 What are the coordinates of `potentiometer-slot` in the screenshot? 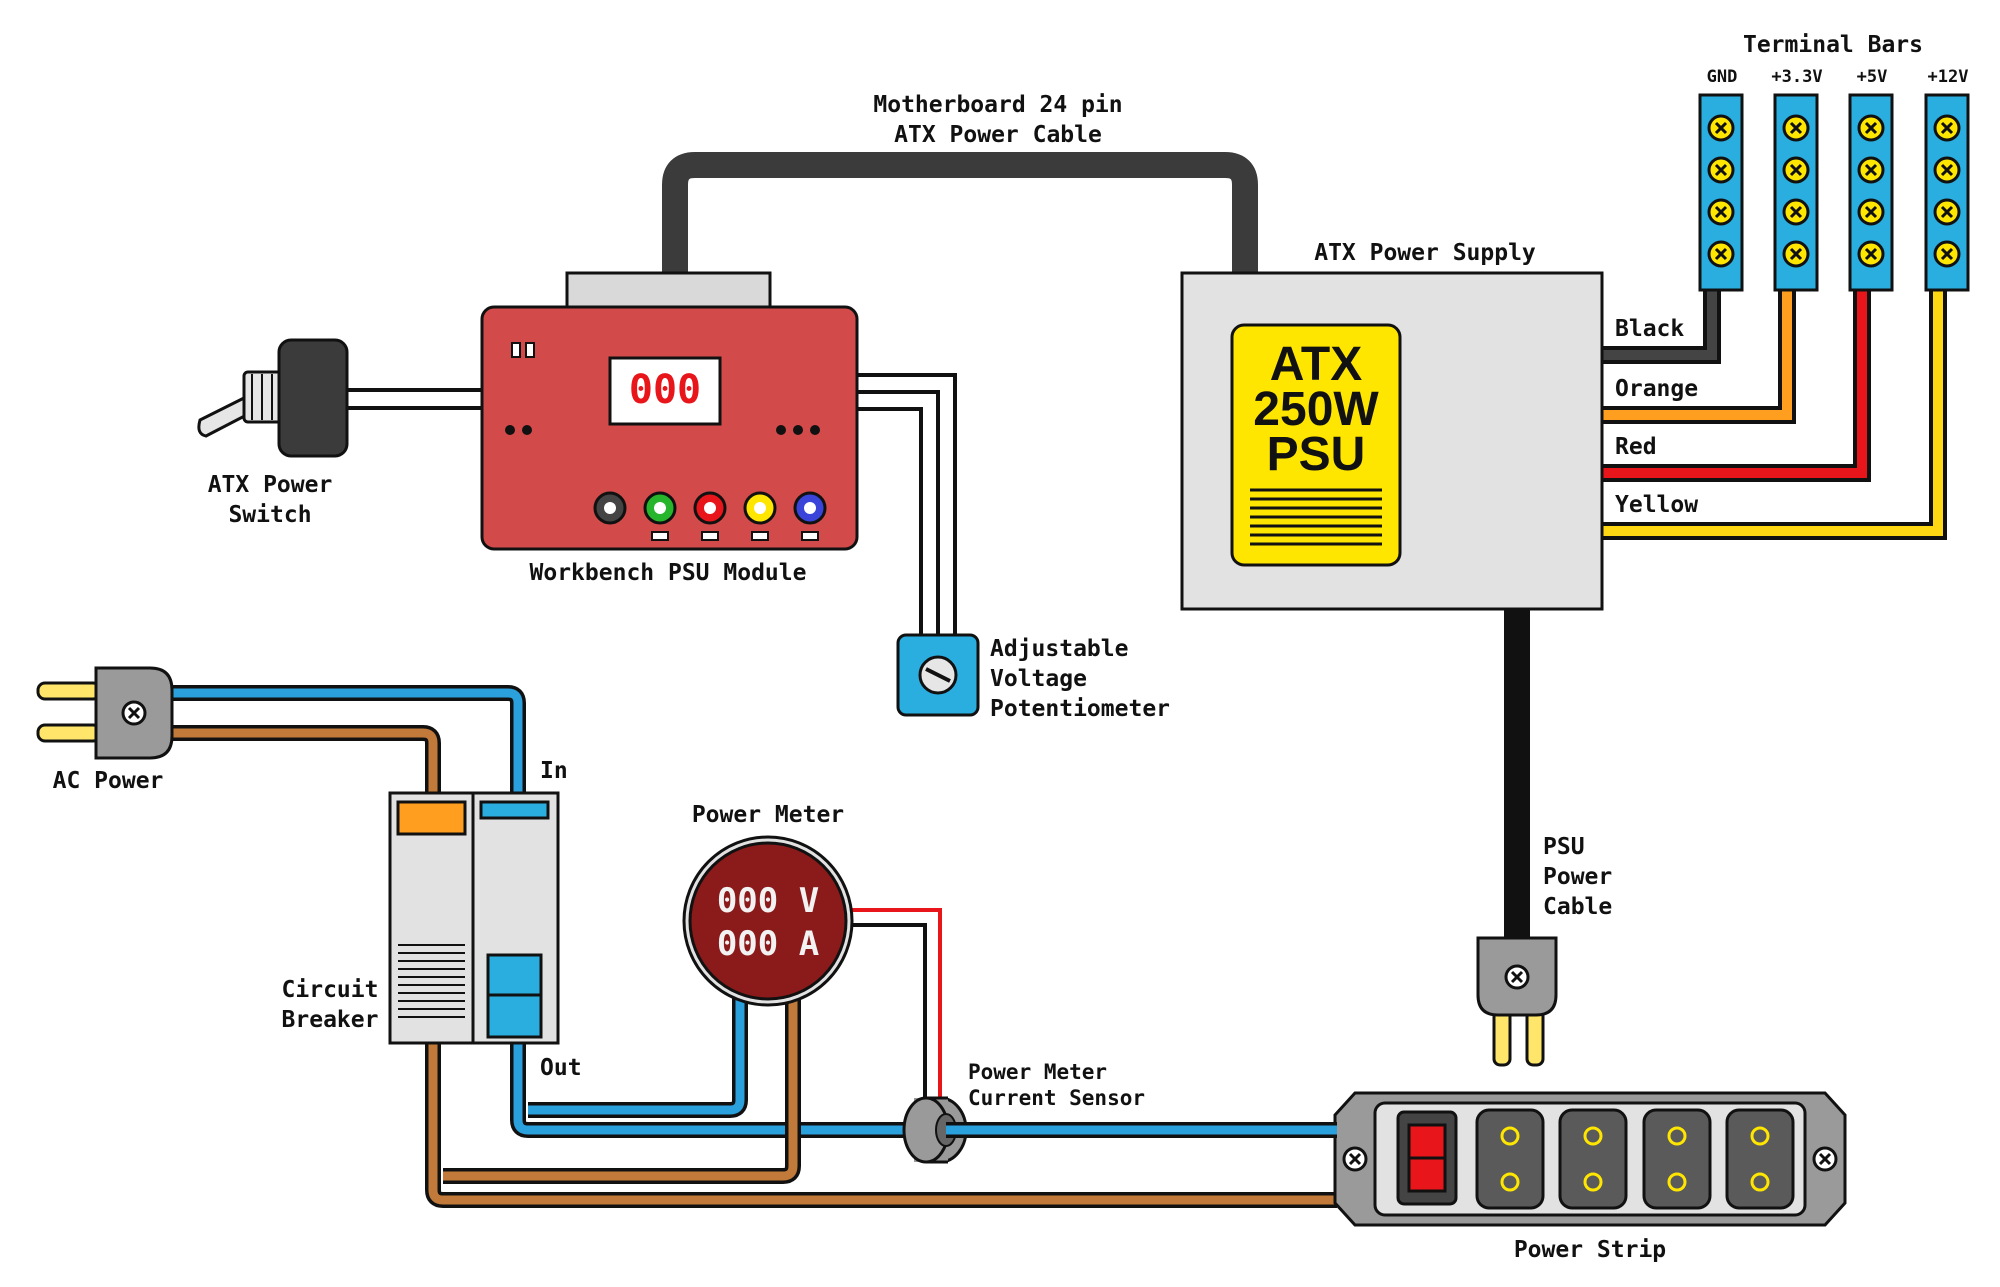 It's located at (938, 675).